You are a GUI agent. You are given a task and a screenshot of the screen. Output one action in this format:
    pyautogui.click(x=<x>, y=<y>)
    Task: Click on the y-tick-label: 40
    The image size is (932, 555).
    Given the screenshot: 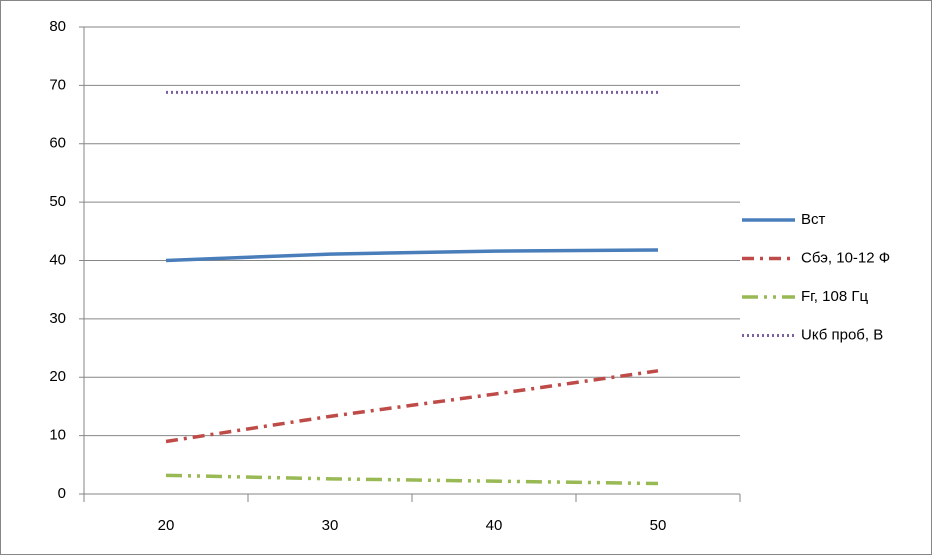 What is the action you would take?
    pyautogui.click(x=57, y=259)
    